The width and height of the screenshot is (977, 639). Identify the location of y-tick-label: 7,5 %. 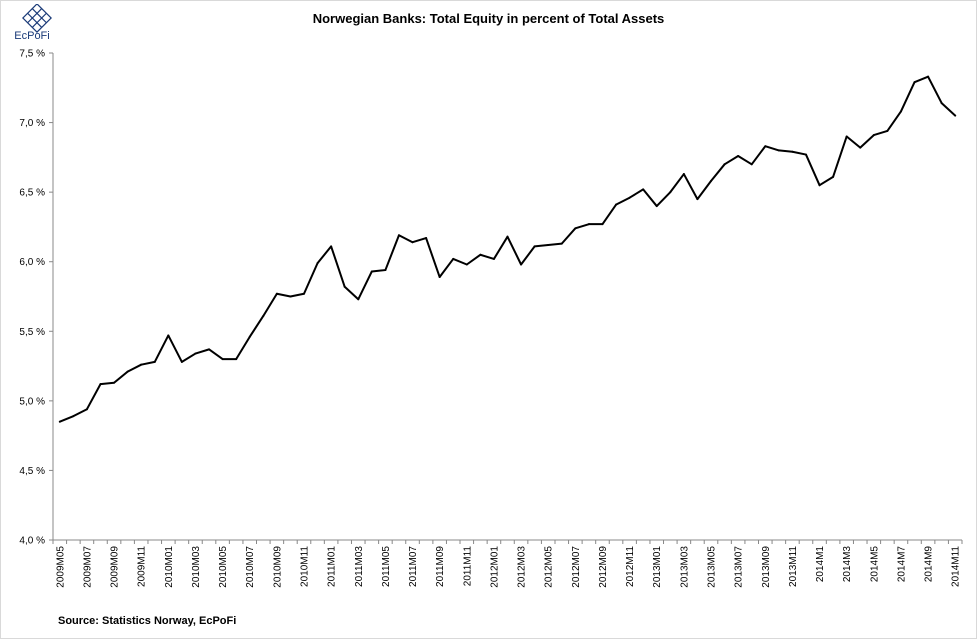
(32, 54).